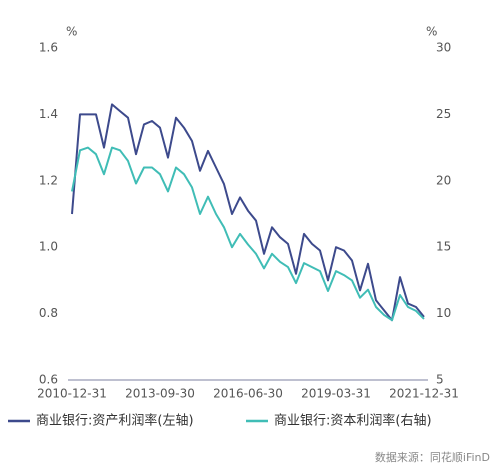 This screenshot has height=475, width=500. What do you see at coordinates (248, 394) in the screenshot?
I see `x-tick-label: 2016-06-30` at bounding box center [248, 394].